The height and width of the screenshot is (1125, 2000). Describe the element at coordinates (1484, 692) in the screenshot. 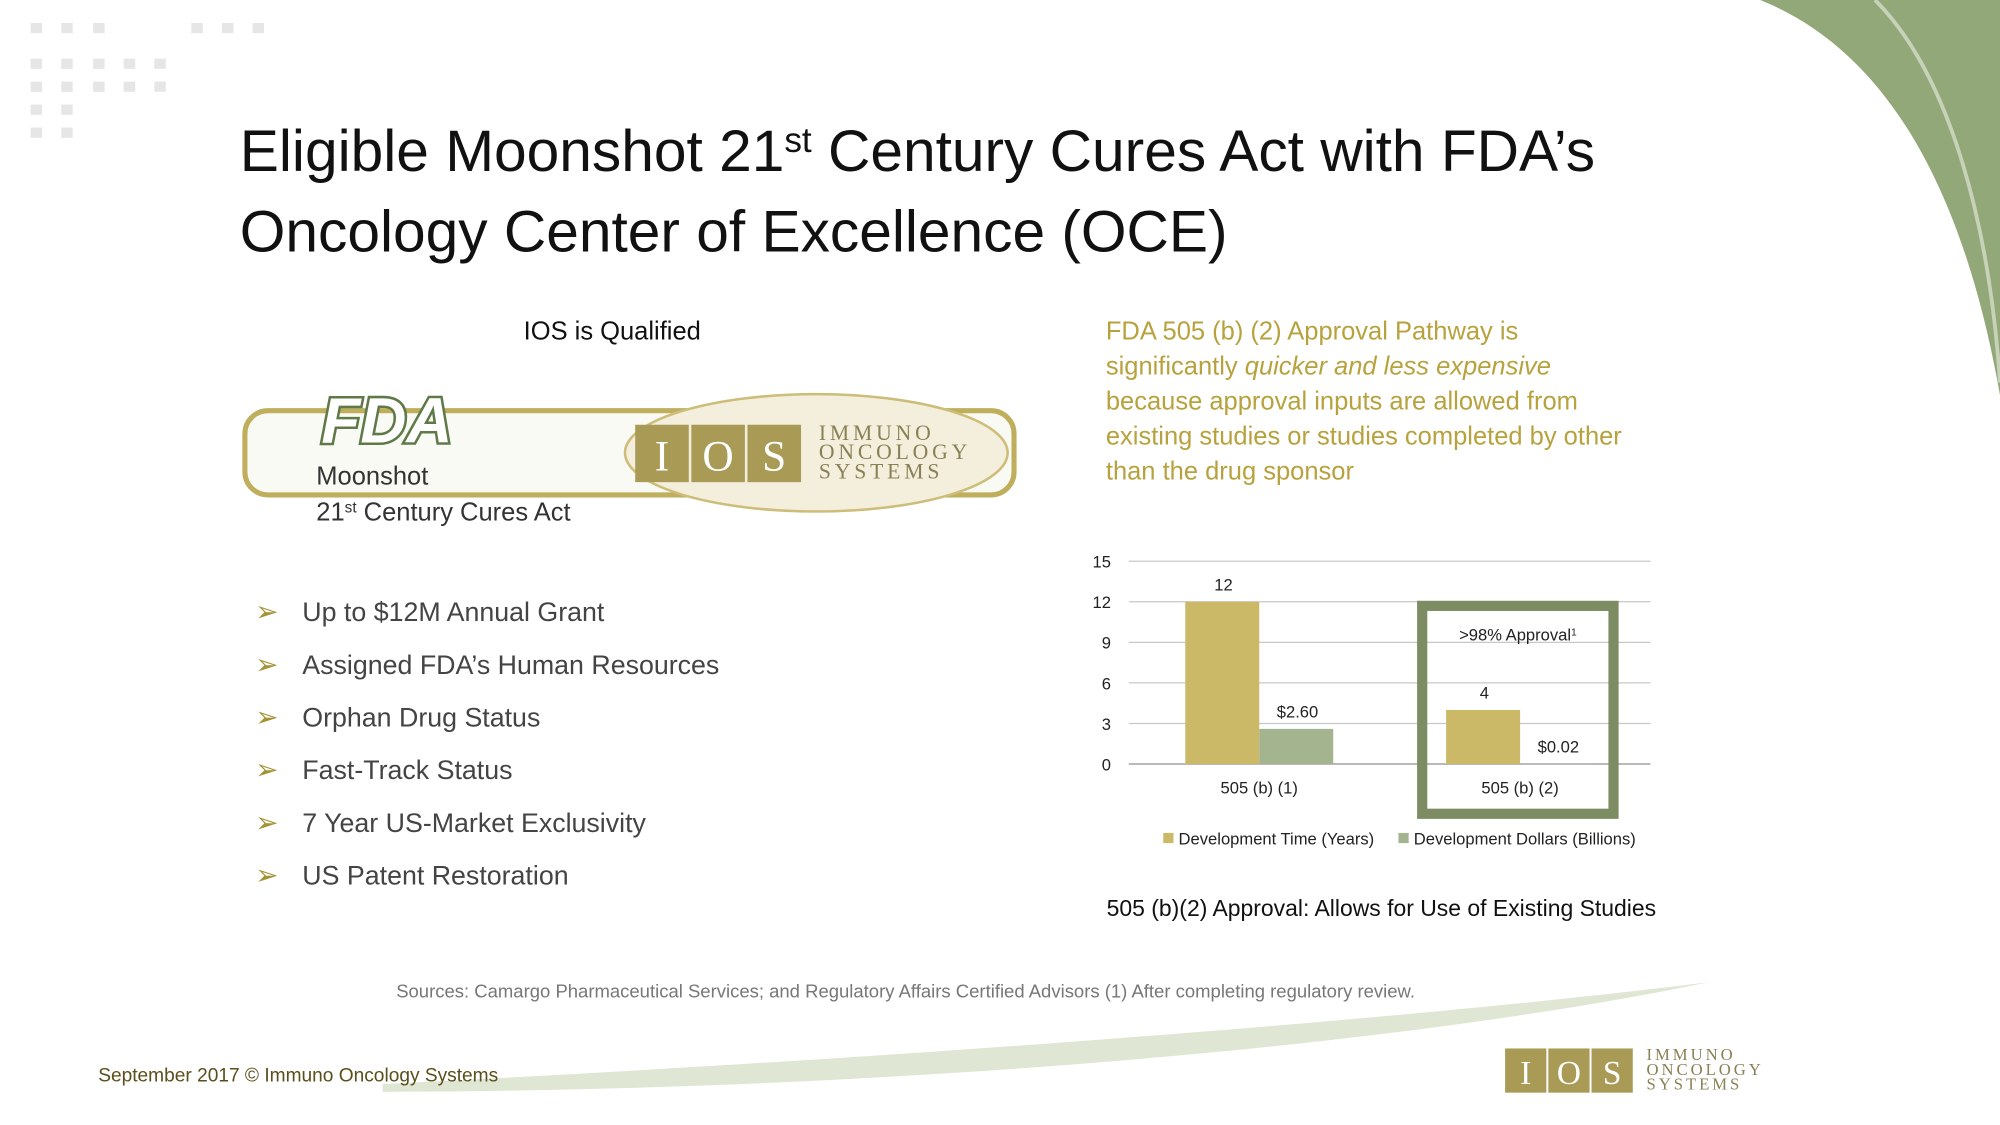

I see `data-label: 4` at that location.